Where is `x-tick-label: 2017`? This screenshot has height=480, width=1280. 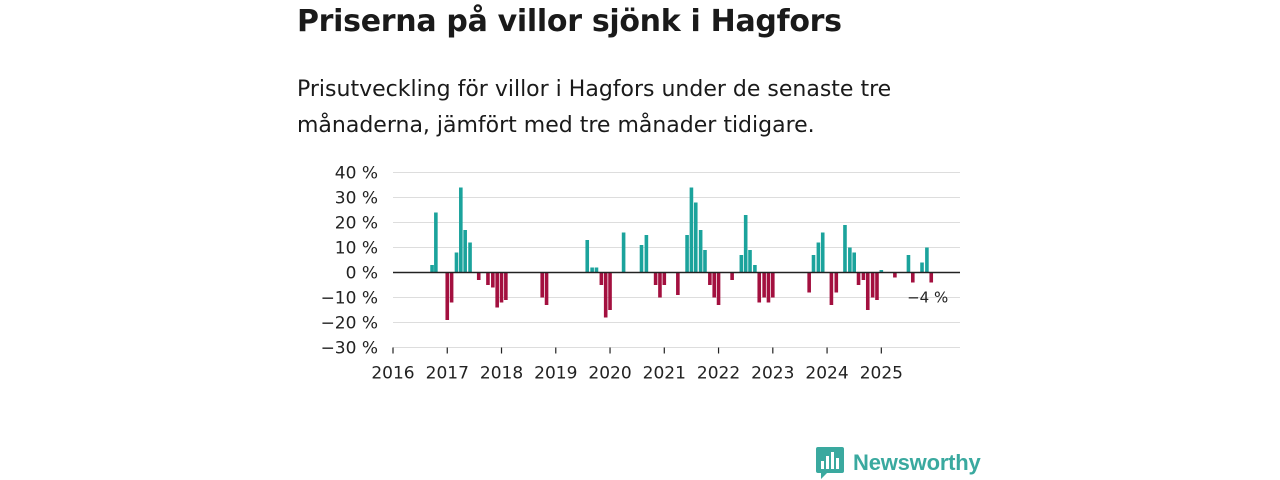 x-tick-label: 2017 is located at coordinates (447, 374).